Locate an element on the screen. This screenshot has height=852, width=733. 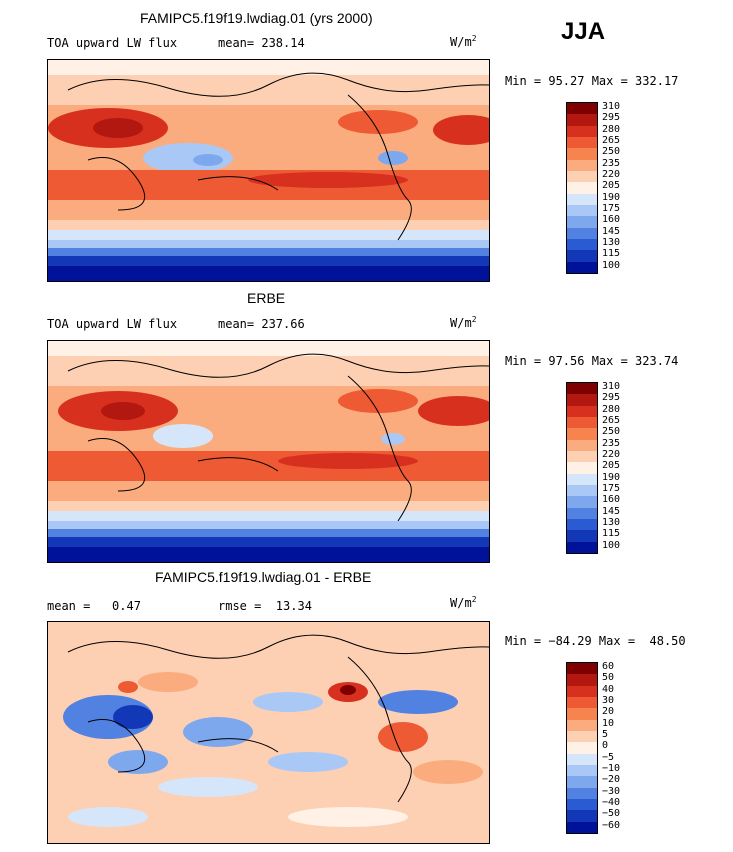
colorbar-tick-label: 0 is located at coordinates (605, 746).